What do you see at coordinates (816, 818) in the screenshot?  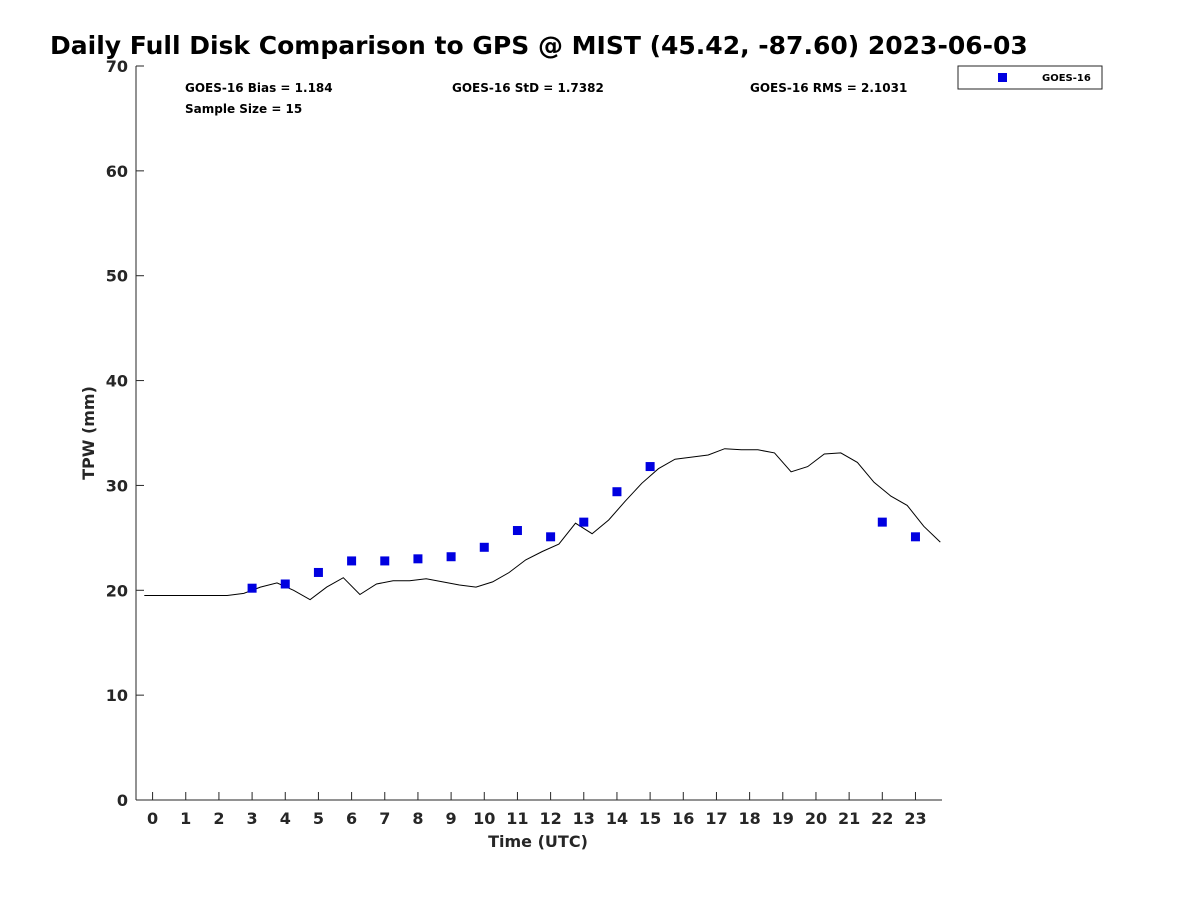 I see `x-tick-label: 20` at bounding box center [816, 818].